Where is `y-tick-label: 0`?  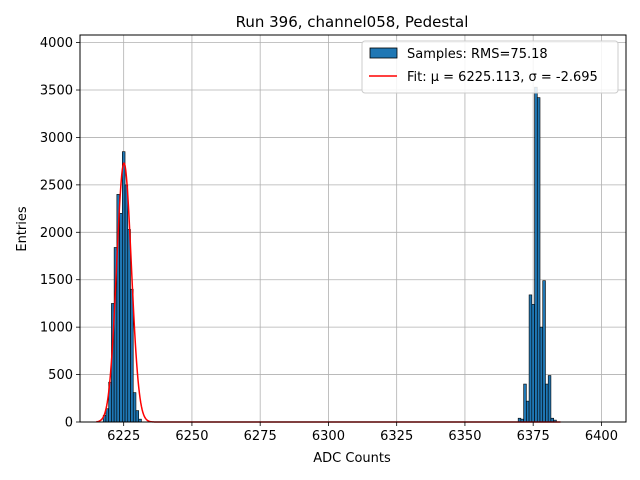
y-tick-label: 0 is located at coordinates (69, 423).